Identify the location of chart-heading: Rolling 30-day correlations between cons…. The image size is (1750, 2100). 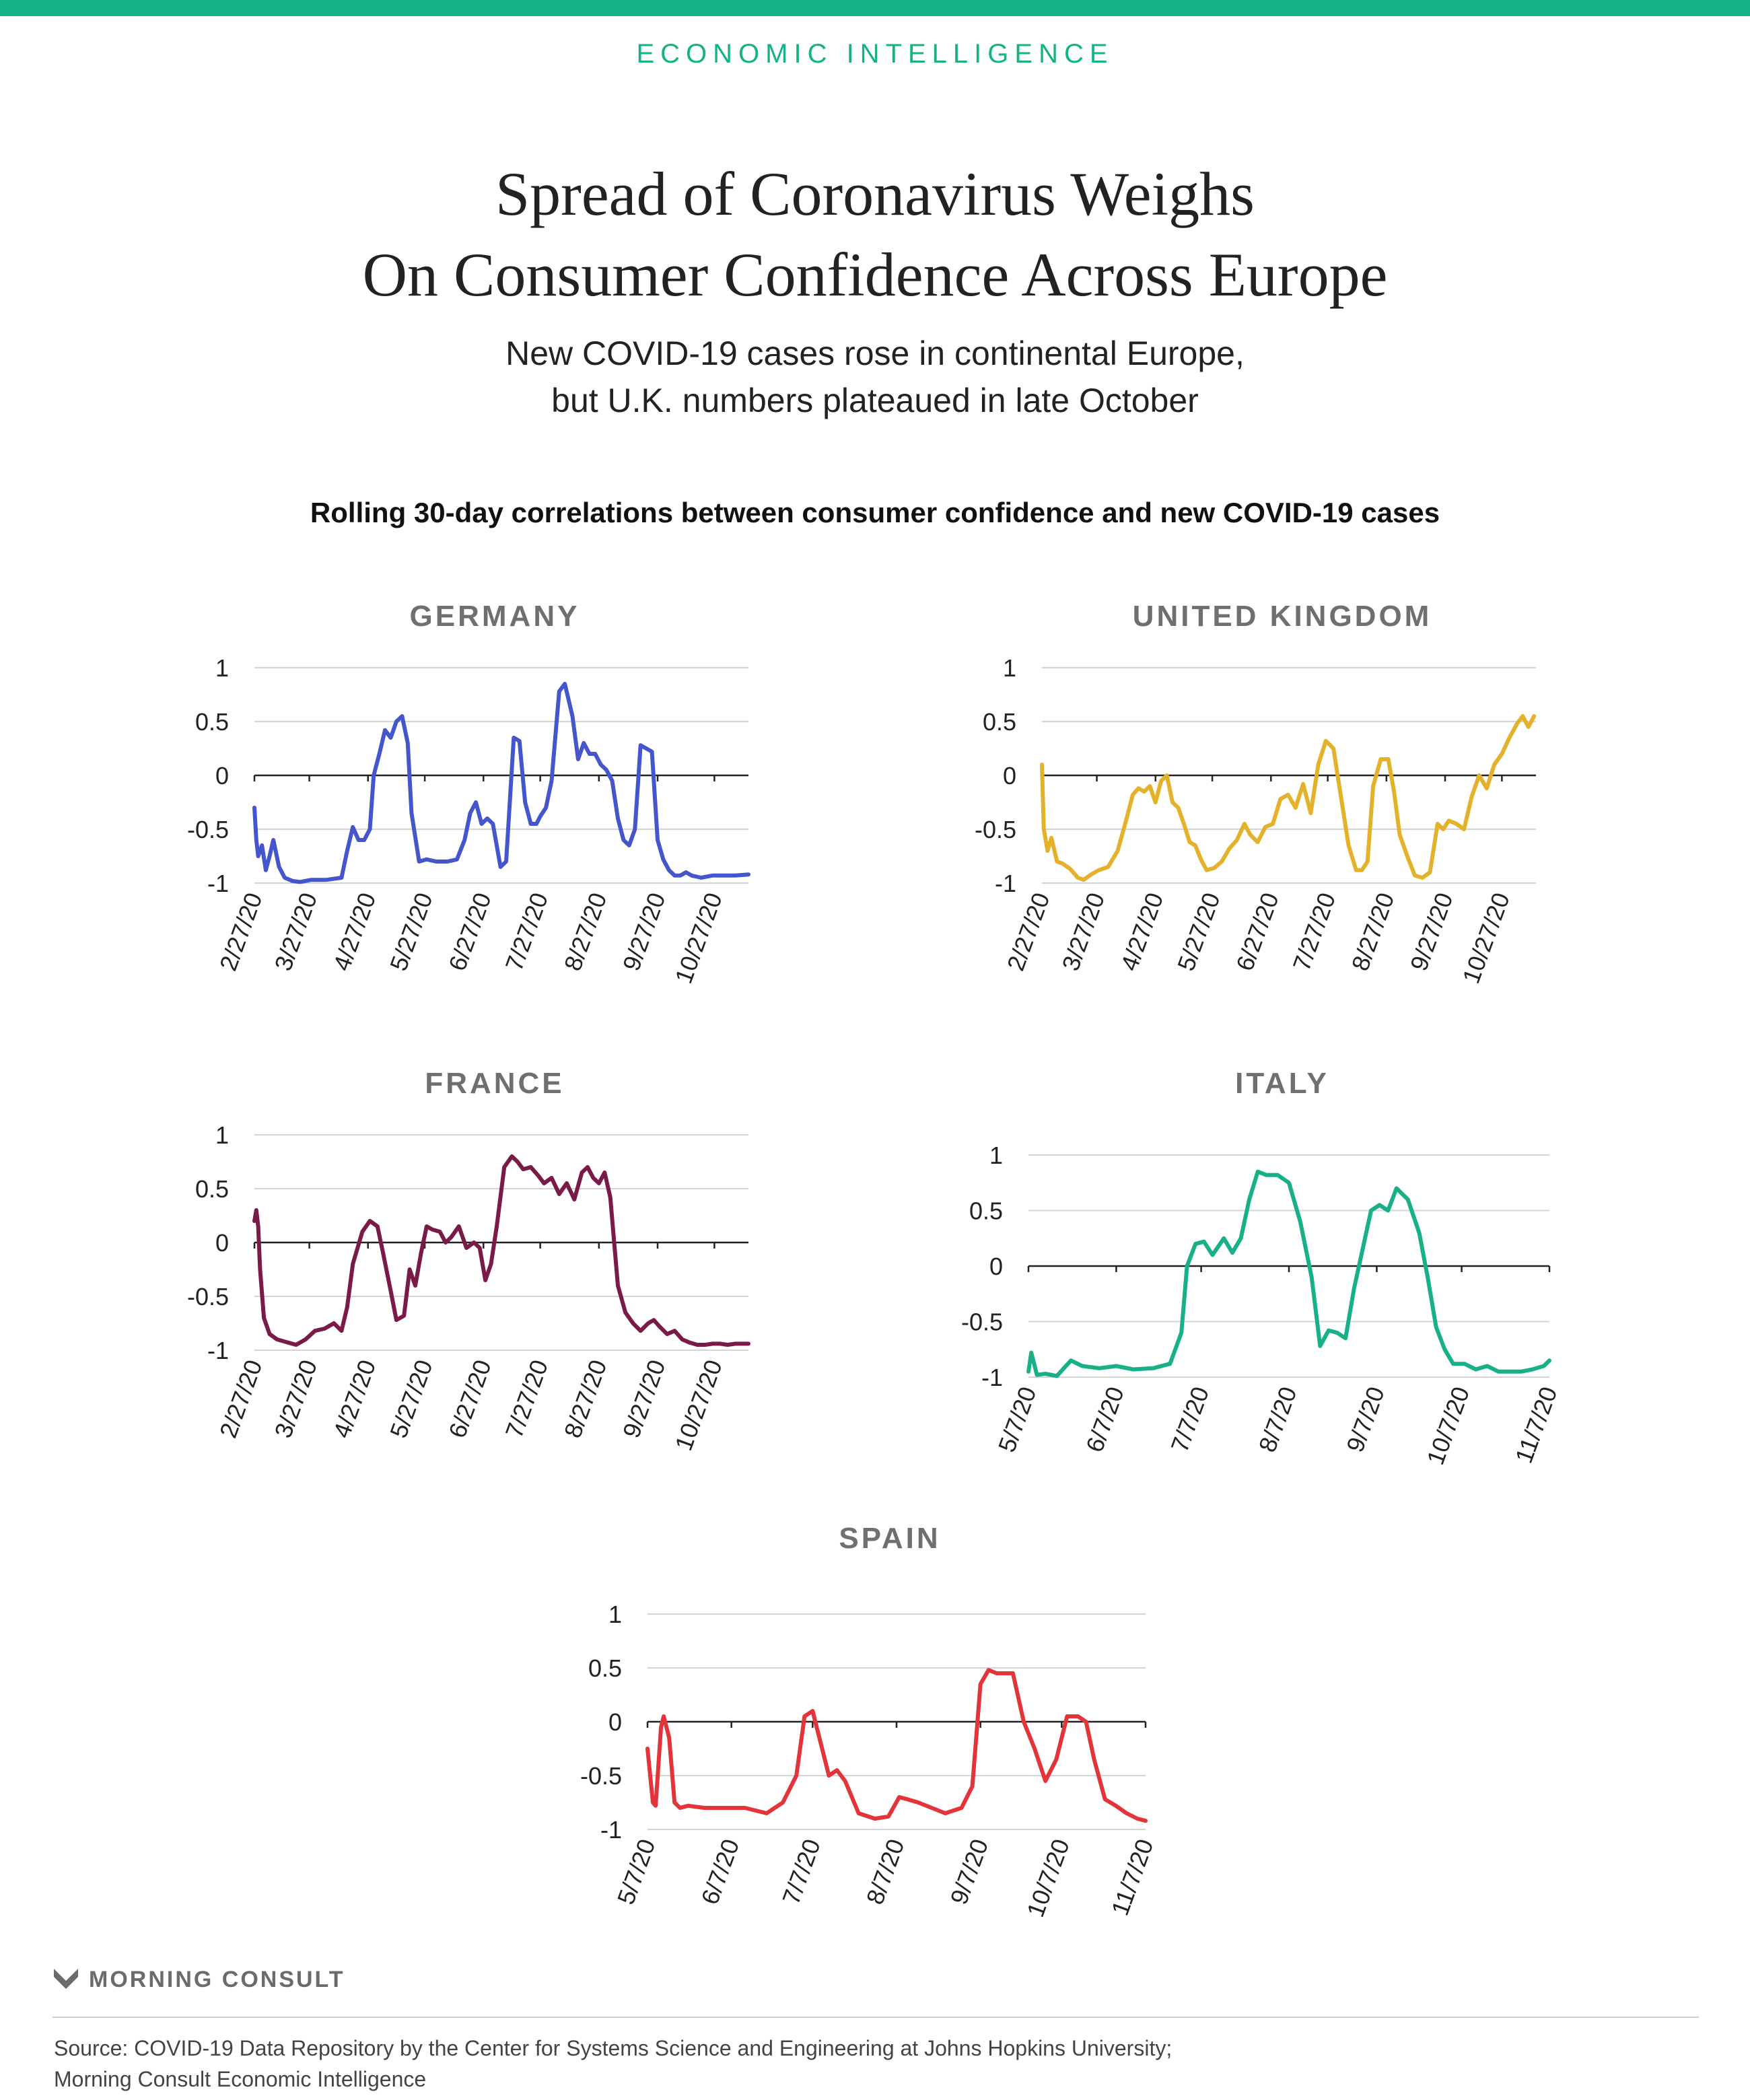
(875, 512).